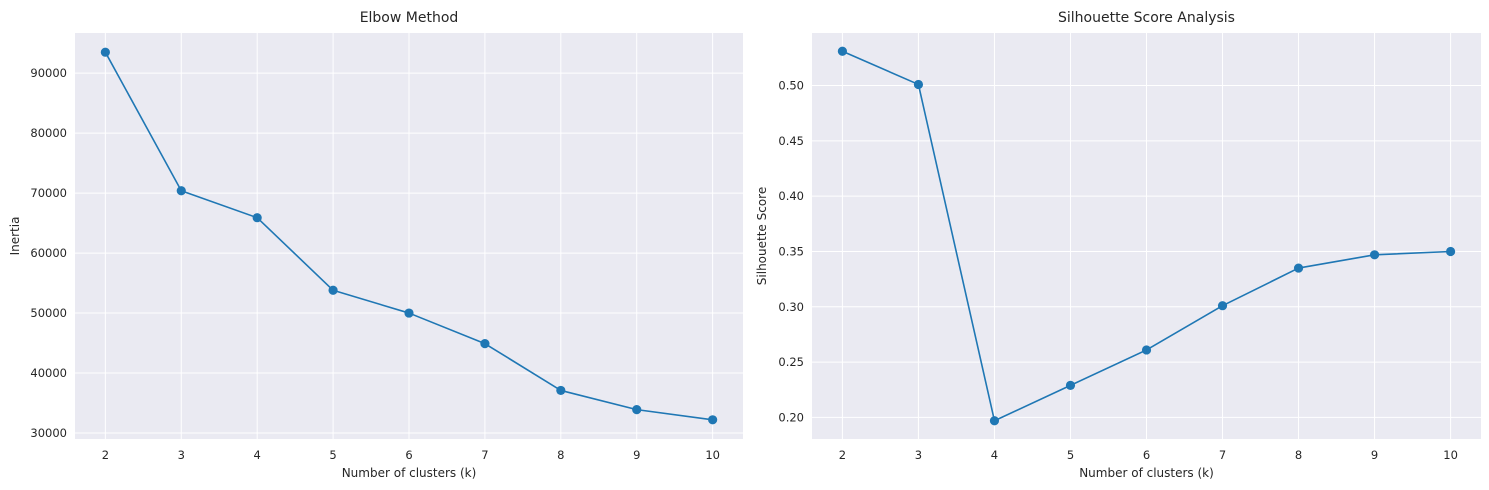 The image size is (1489, 490). What do you see at coordinates (791, 251) in the screenshot?
I see `silhouette-y-tick-label: 0.35` at bounding box center [791, 251].